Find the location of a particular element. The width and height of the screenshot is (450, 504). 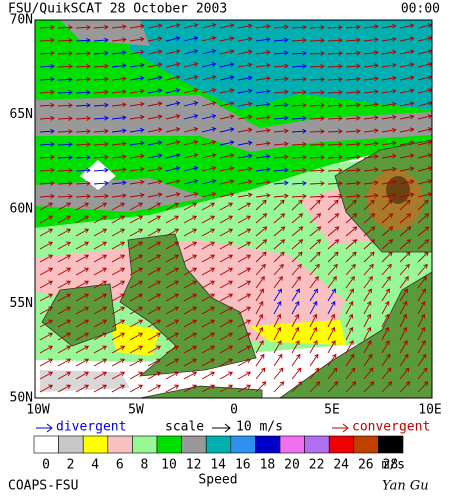

colorbar-swatch is located at coordinates (243, 444).